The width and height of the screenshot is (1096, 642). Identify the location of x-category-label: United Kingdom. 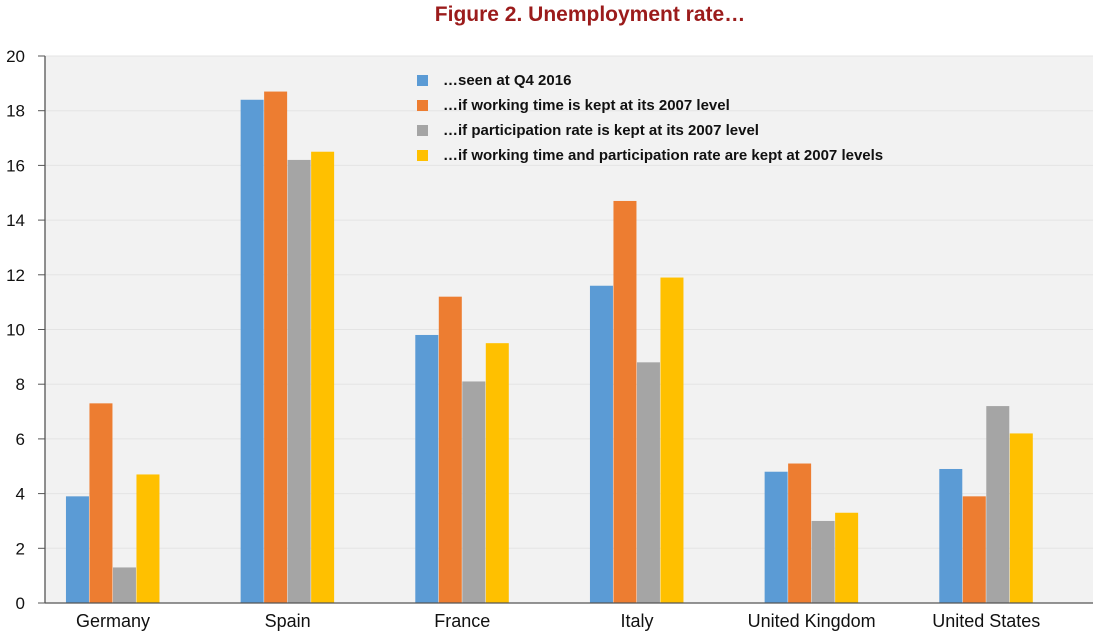
(812, 621).